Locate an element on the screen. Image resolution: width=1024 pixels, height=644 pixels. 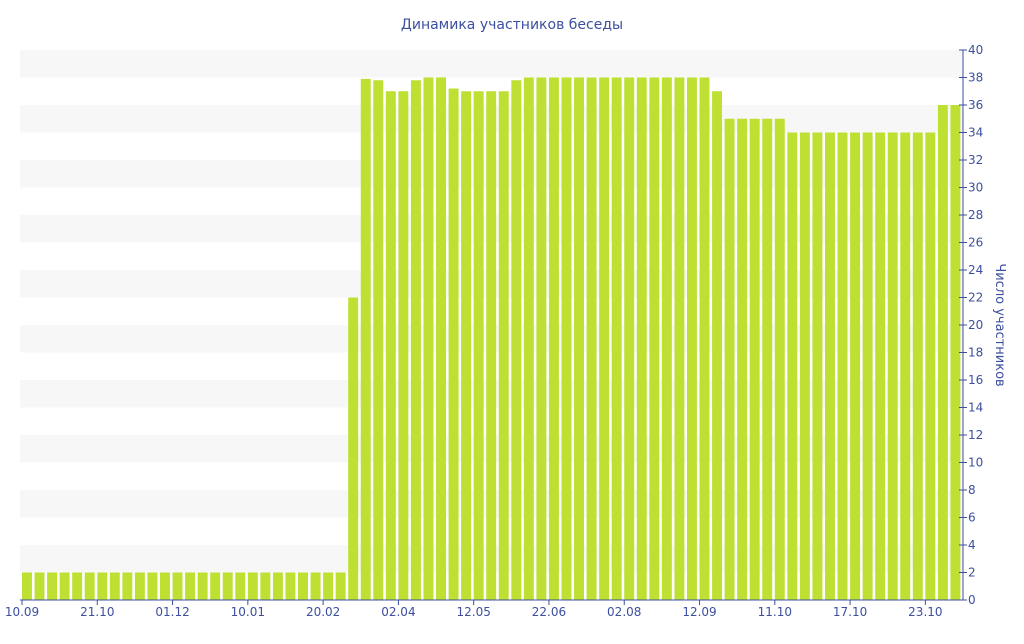
x-tick-label: 12.09 is located at coordinates (699, 612).